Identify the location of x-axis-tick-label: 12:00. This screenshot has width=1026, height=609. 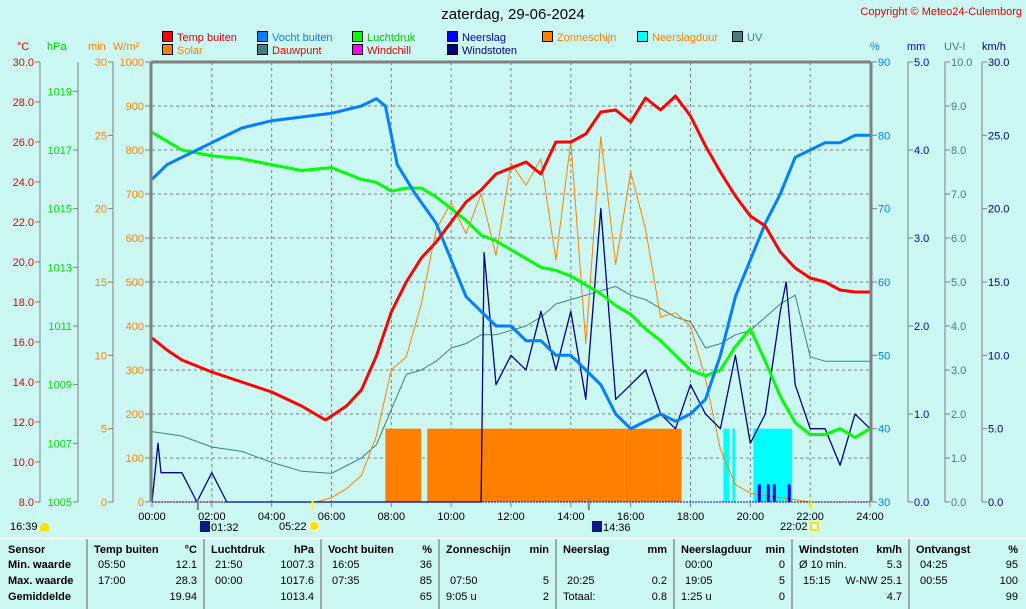
(511, 517).